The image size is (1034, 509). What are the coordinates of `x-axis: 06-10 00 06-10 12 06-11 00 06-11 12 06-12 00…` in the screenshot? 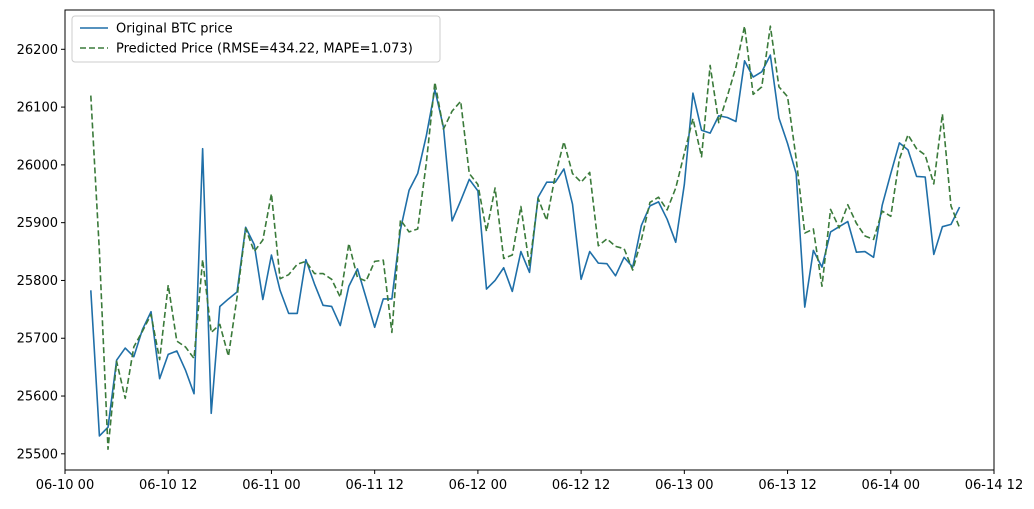 It's located at (529, 481).